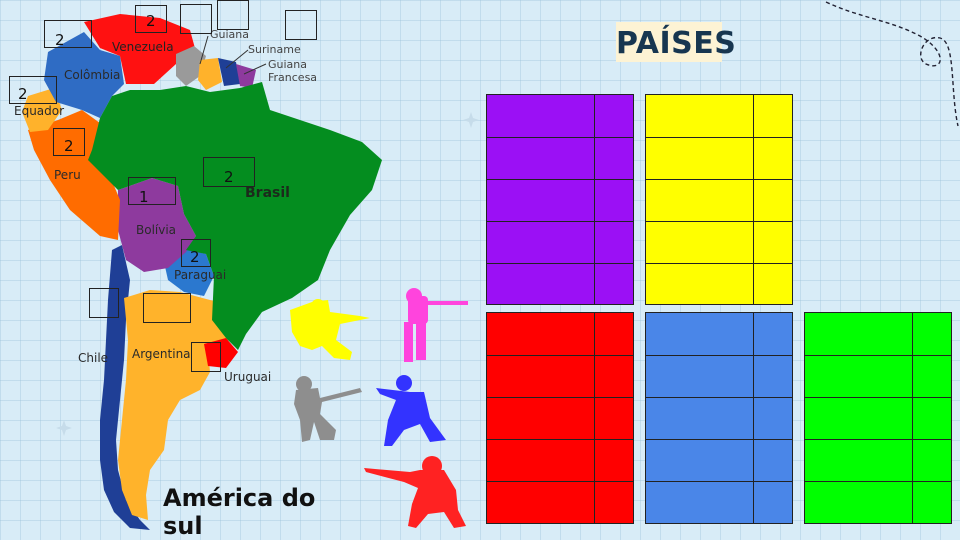 The width and height of the screenshot is (960, 540). What do you see at coordinates (68, 34) in the screenshot?
I see `colombia-answer-box: 2` at bounding box center [68, 34].